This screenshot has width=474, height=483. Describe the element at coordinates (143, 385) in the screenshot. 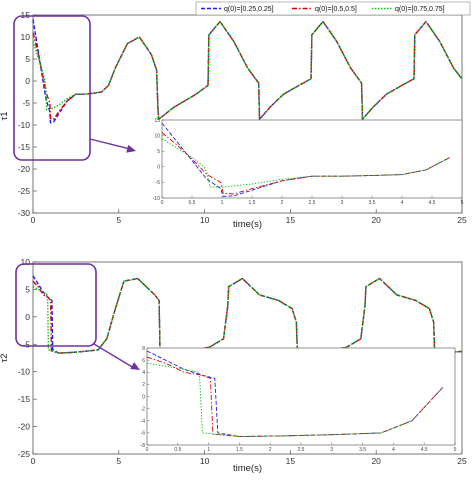

I see `inset-y-tick-label: 2` at that location.